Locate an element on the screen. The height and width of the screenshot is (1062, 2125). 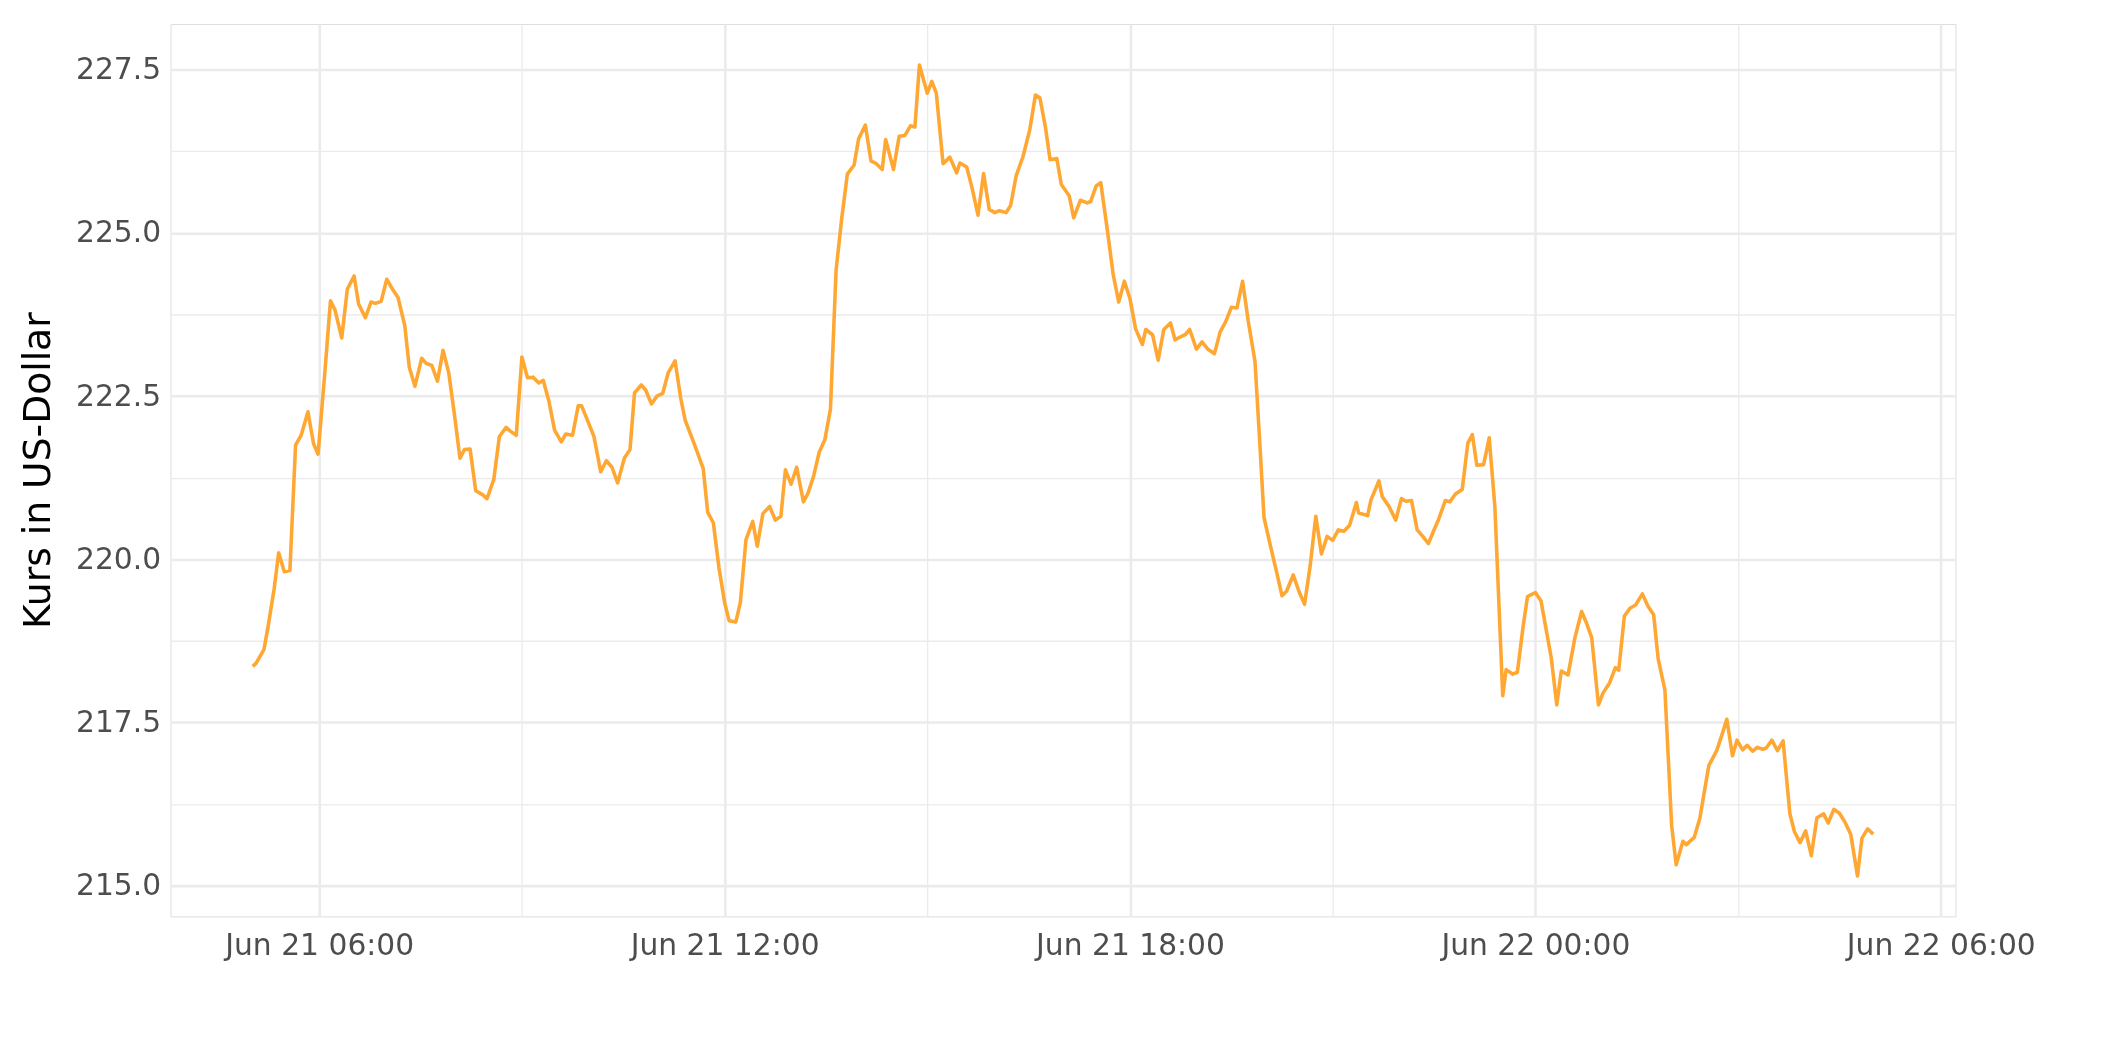
x-tick-label: Jun 22 06:00 is located at coordinates (1940, 944).